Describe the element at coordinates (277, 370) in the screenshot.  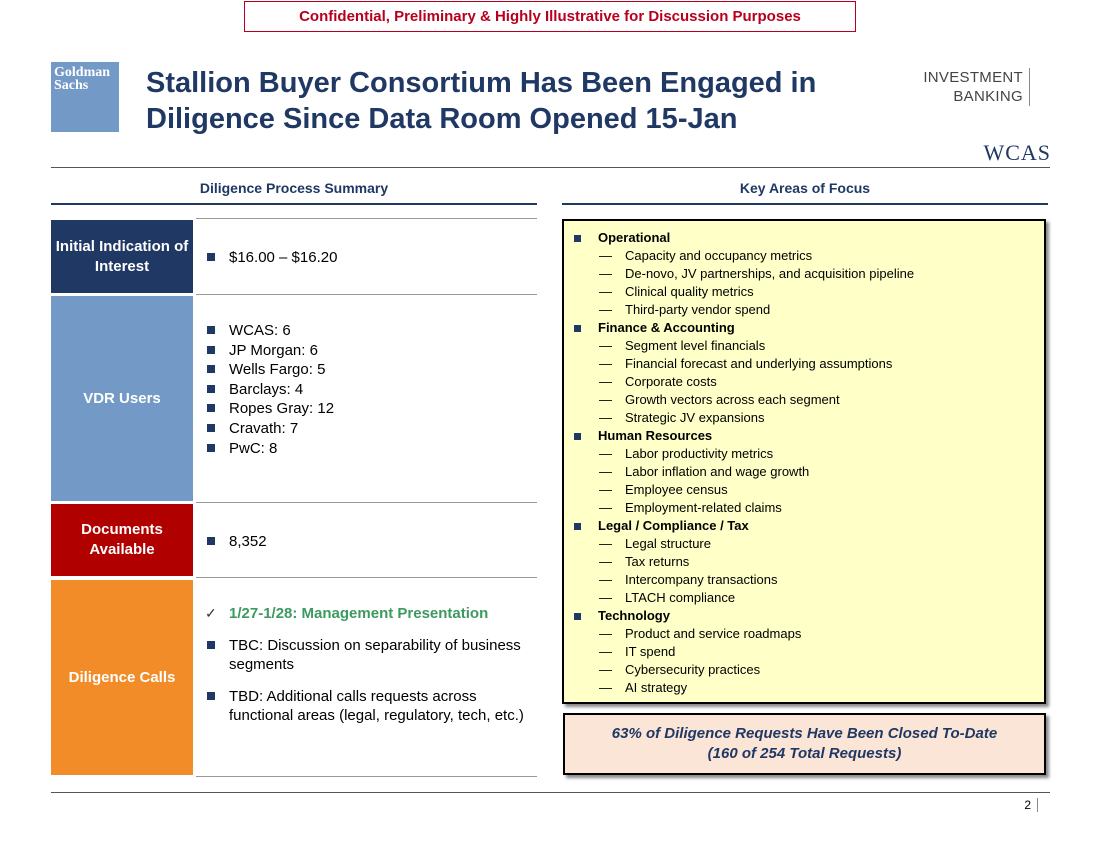
I see `vdr-user: Wells Fargo: 5` at that location.